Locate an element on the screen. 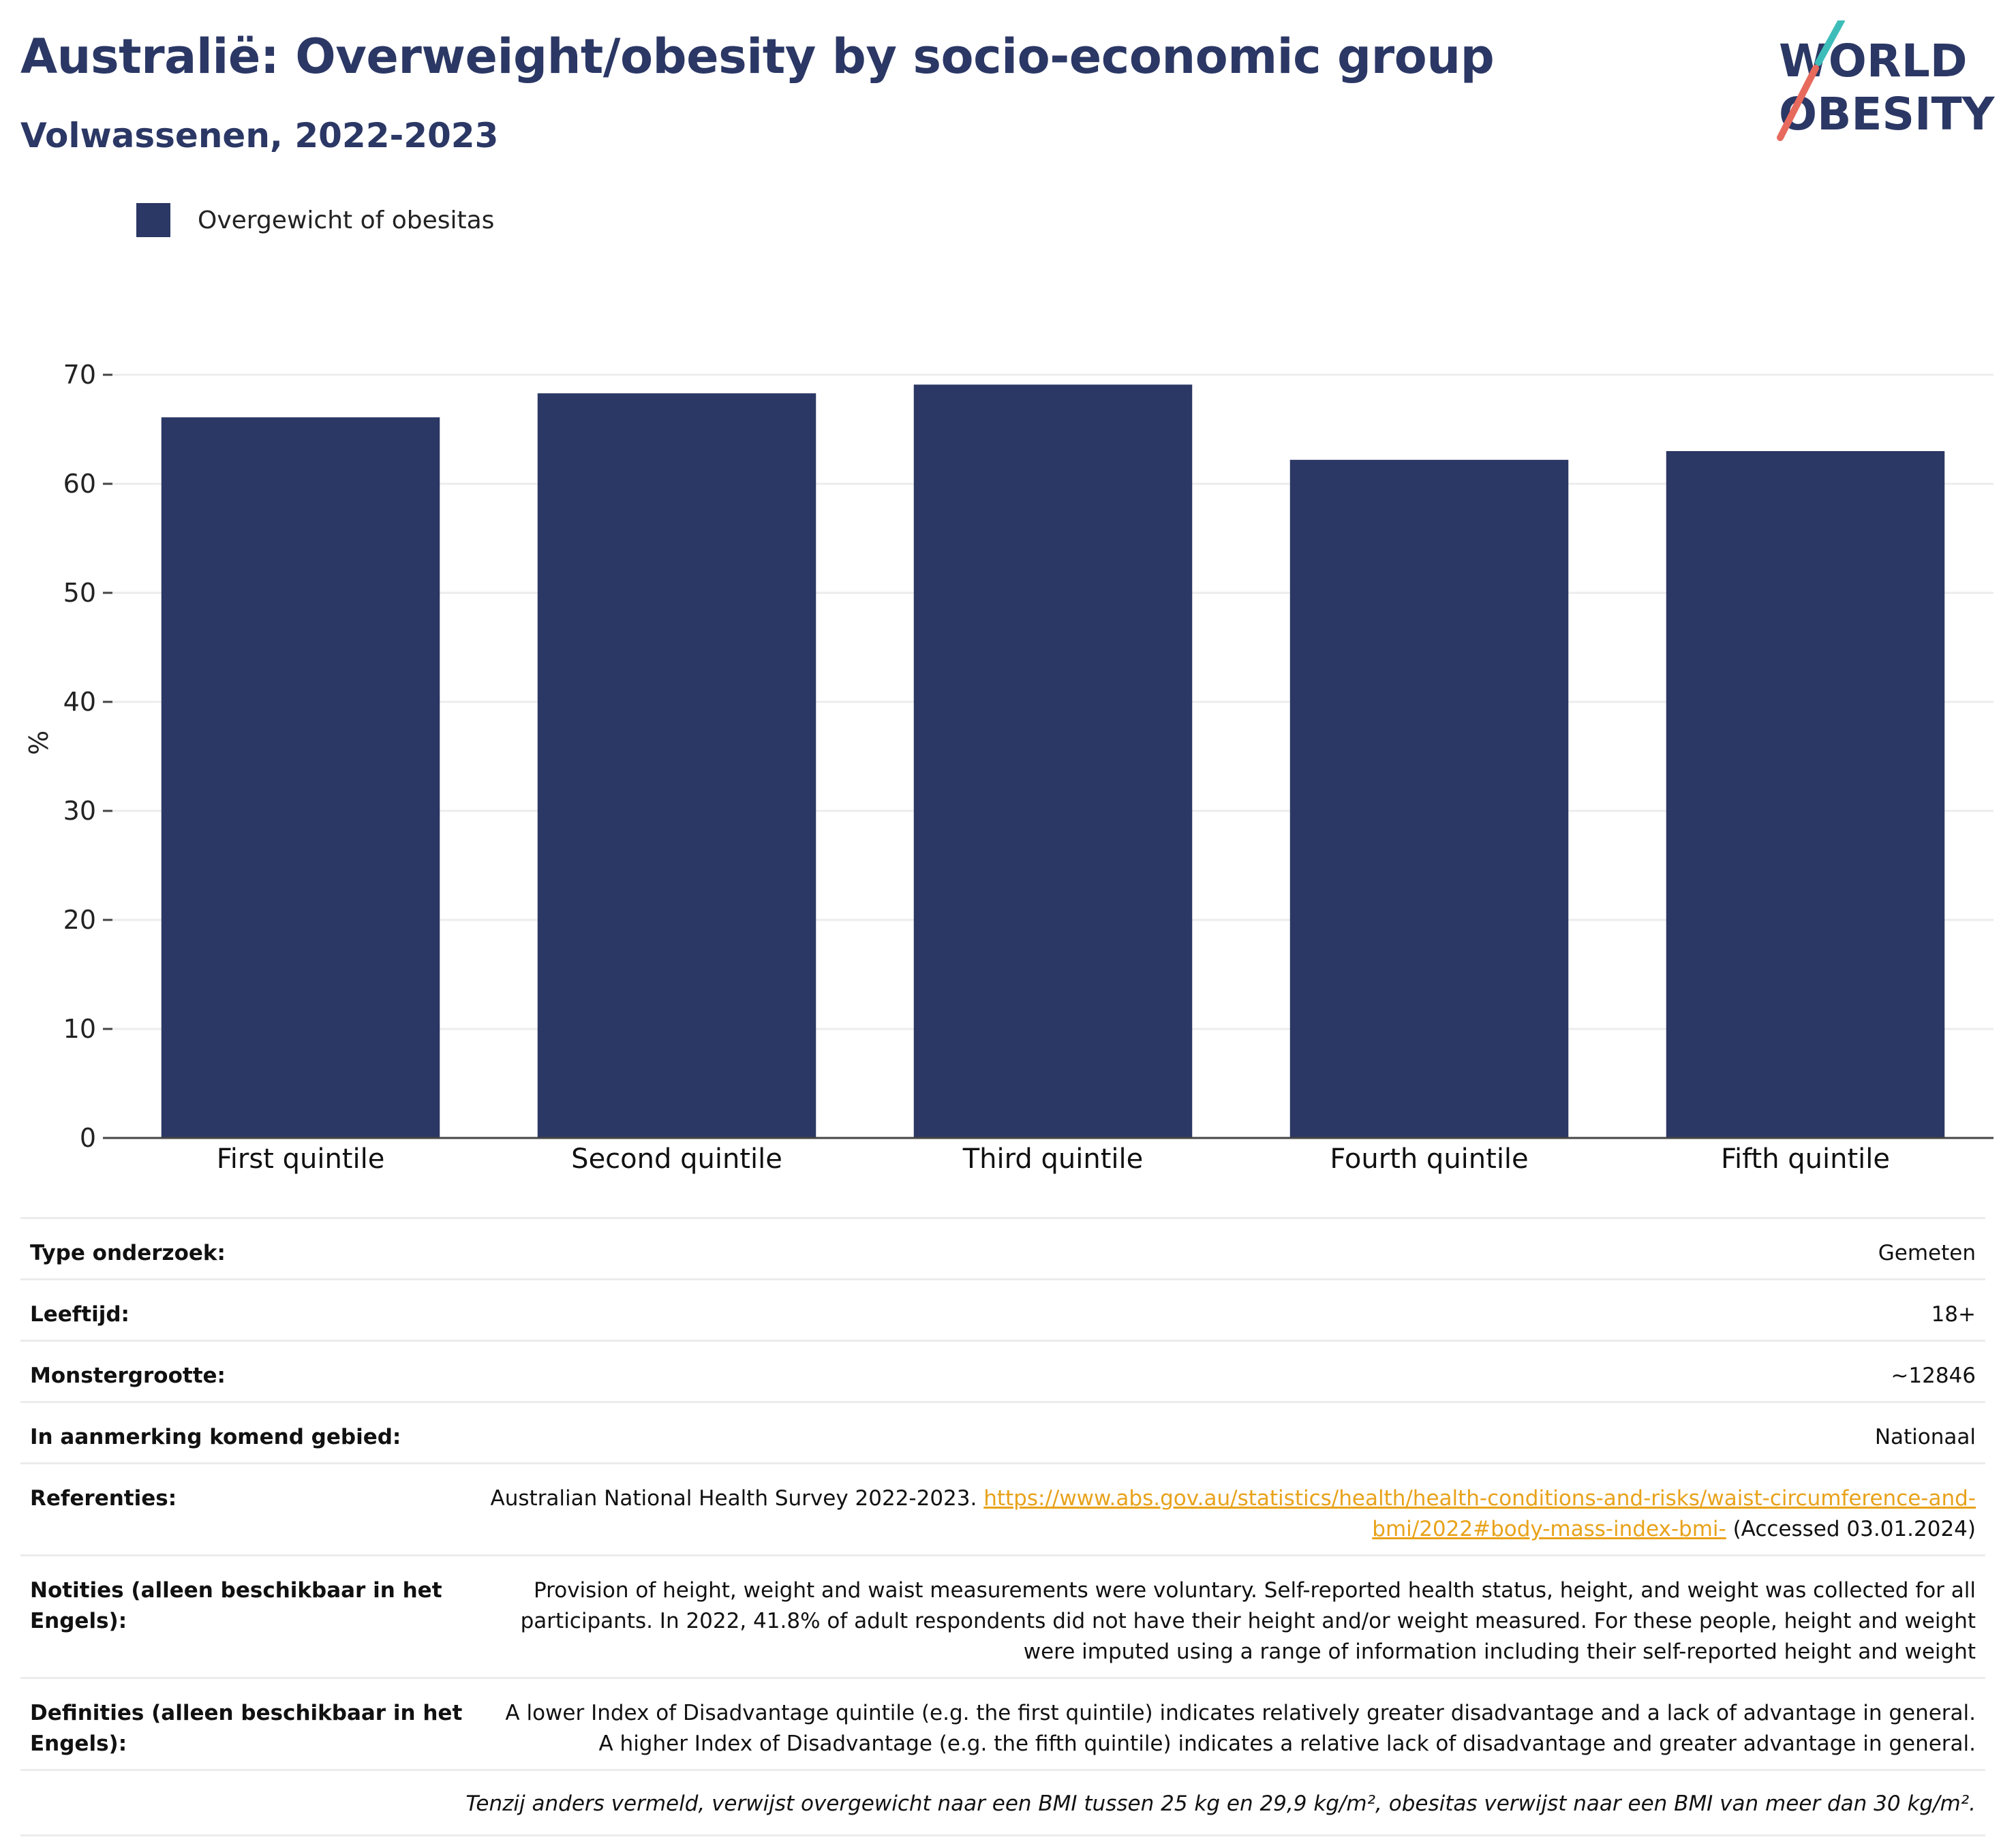 Image resolution: width=2016 pixels, height=1848 pixels. meta-value: Nationaal is located at coordinates (1230, 1432).